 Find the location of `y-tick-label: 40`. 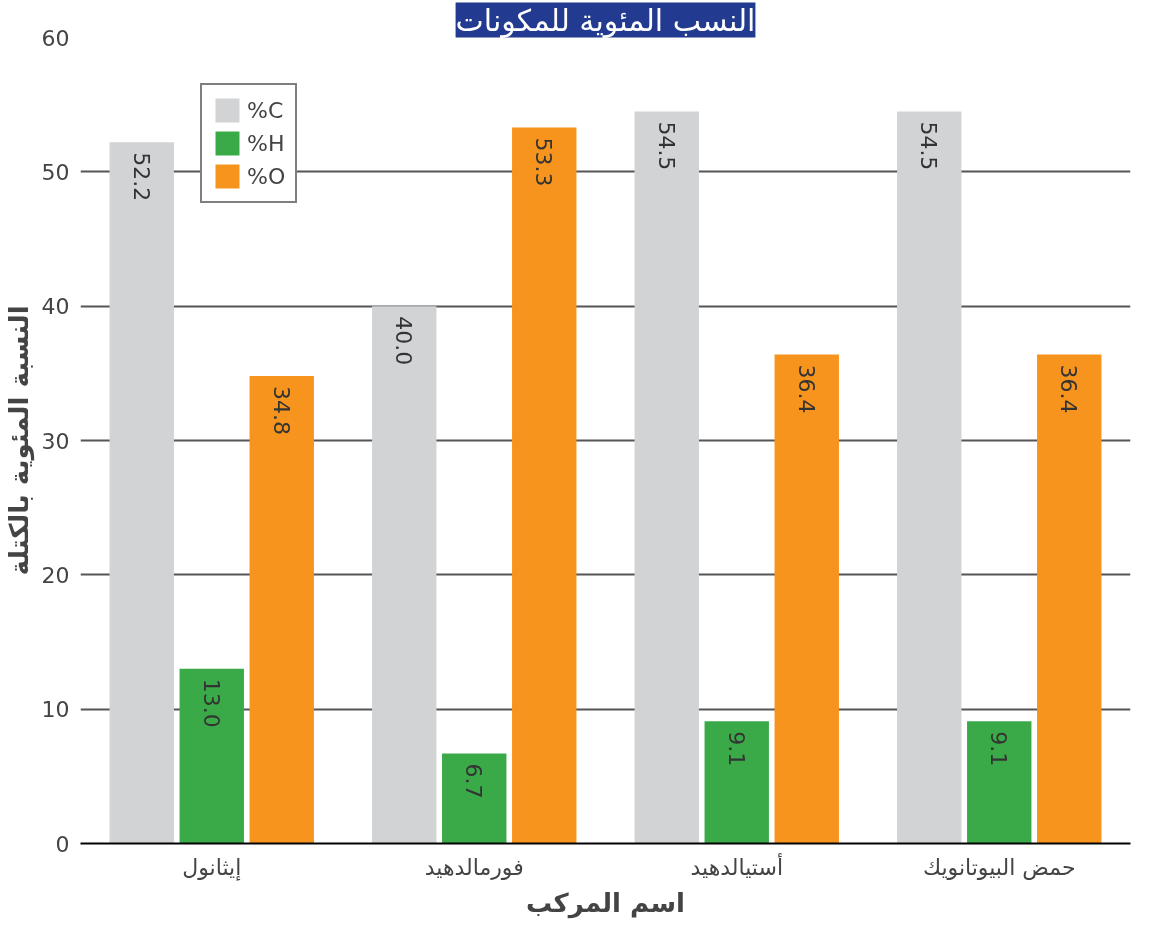

y-tick-label: 40 is located at coordinates (55, 307).